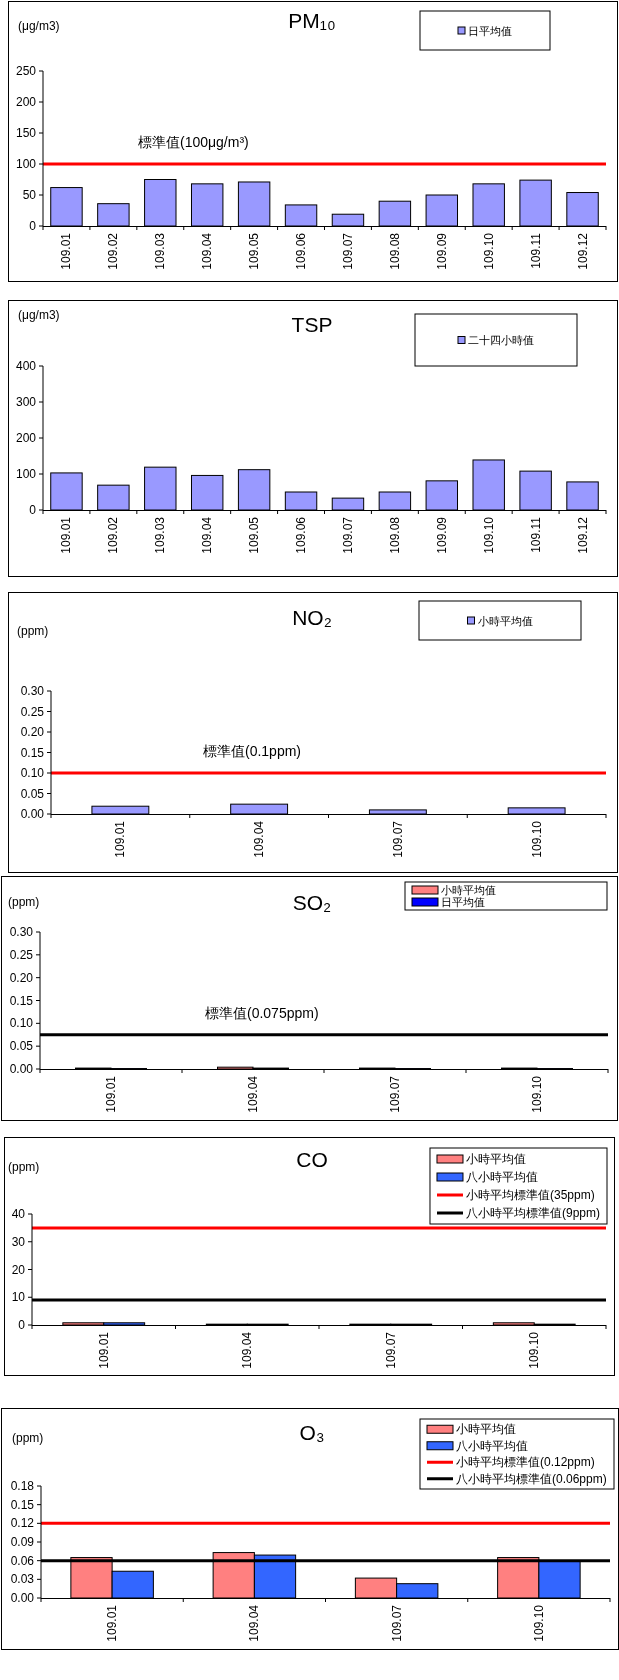 This screenshot has width=619, height=1680. What do you see at coordinates (312, 1432) in the screenshot?
I see `chart-title: O₃` at bounding box center [312, 1432].